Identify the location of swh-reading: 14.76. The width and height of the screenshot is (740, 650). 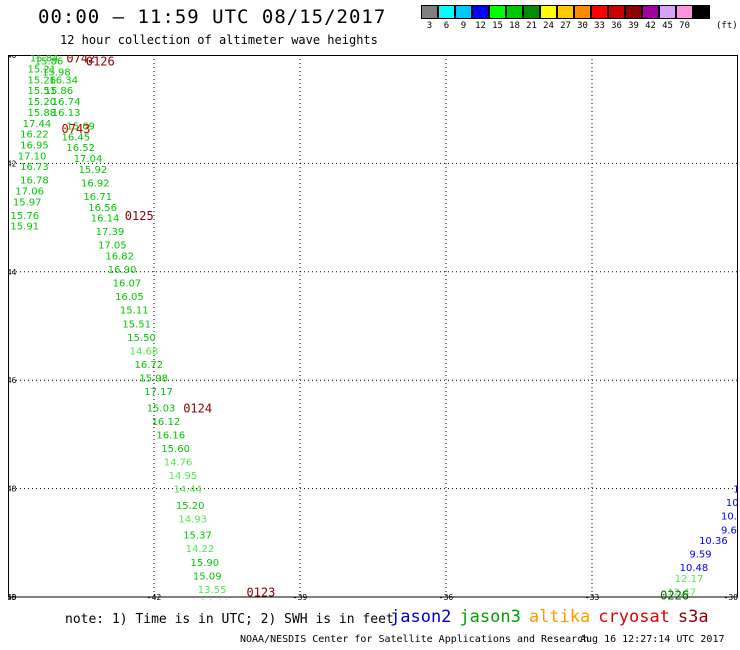
(178, 463).